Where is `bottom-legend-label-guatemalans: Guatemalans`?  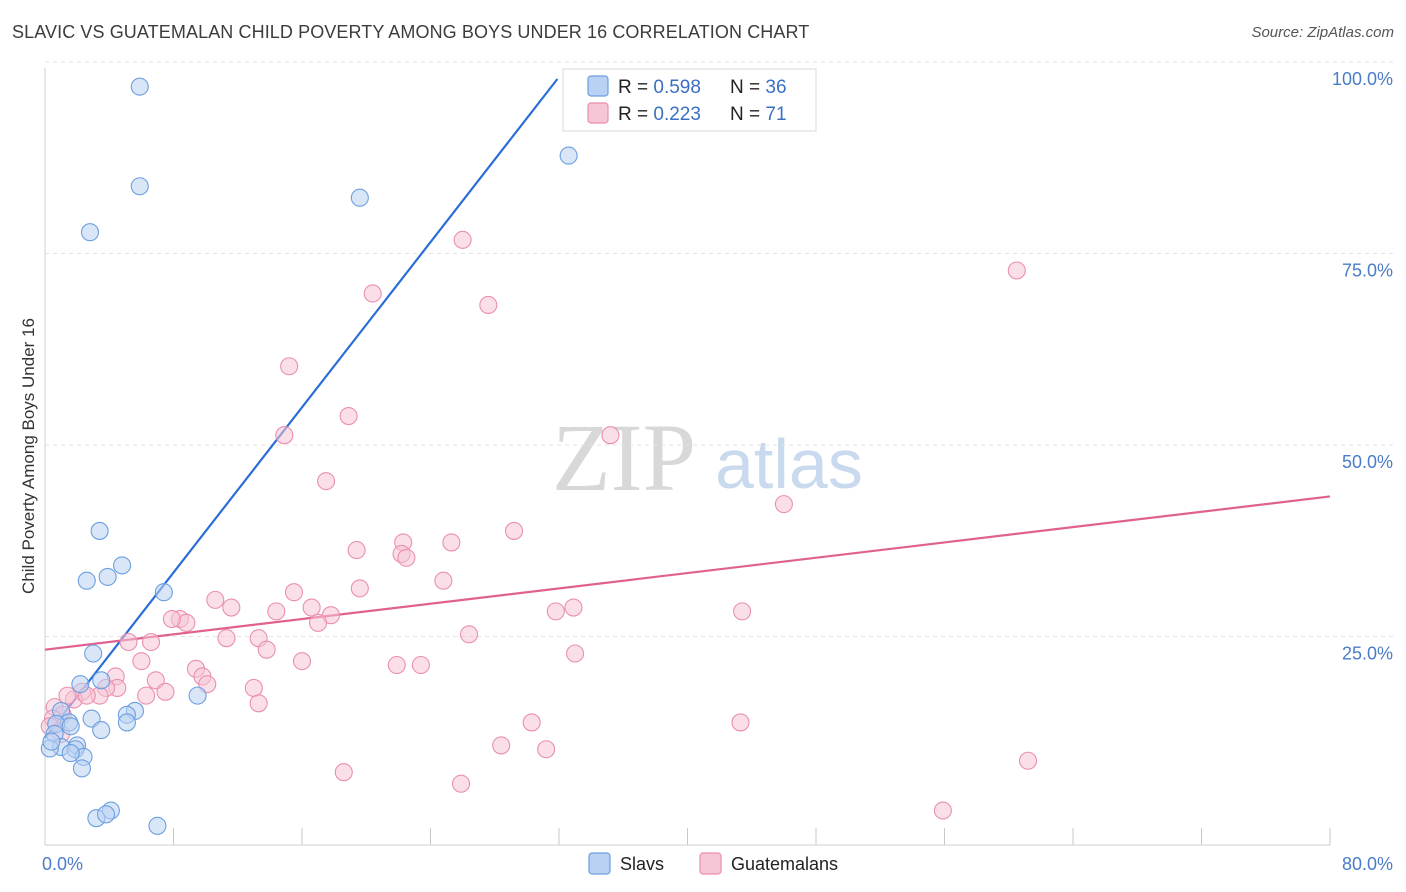 bottom-legend-label-guatemalans: Guatemalans is located at coordinates (784, 864).